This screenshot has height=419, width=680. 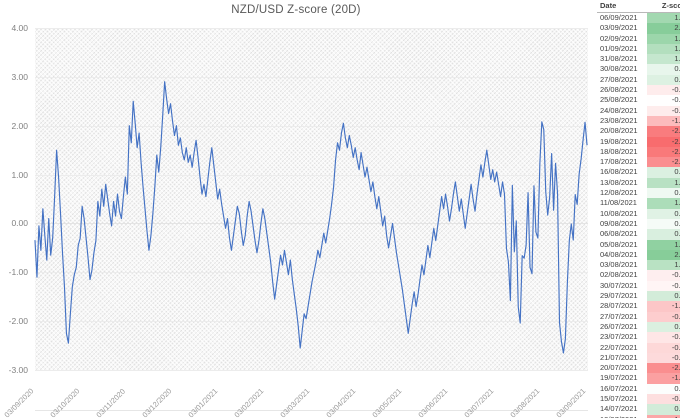 I want to click on table-row: 16/08/2021 0.62, so click(x=638, y=172).